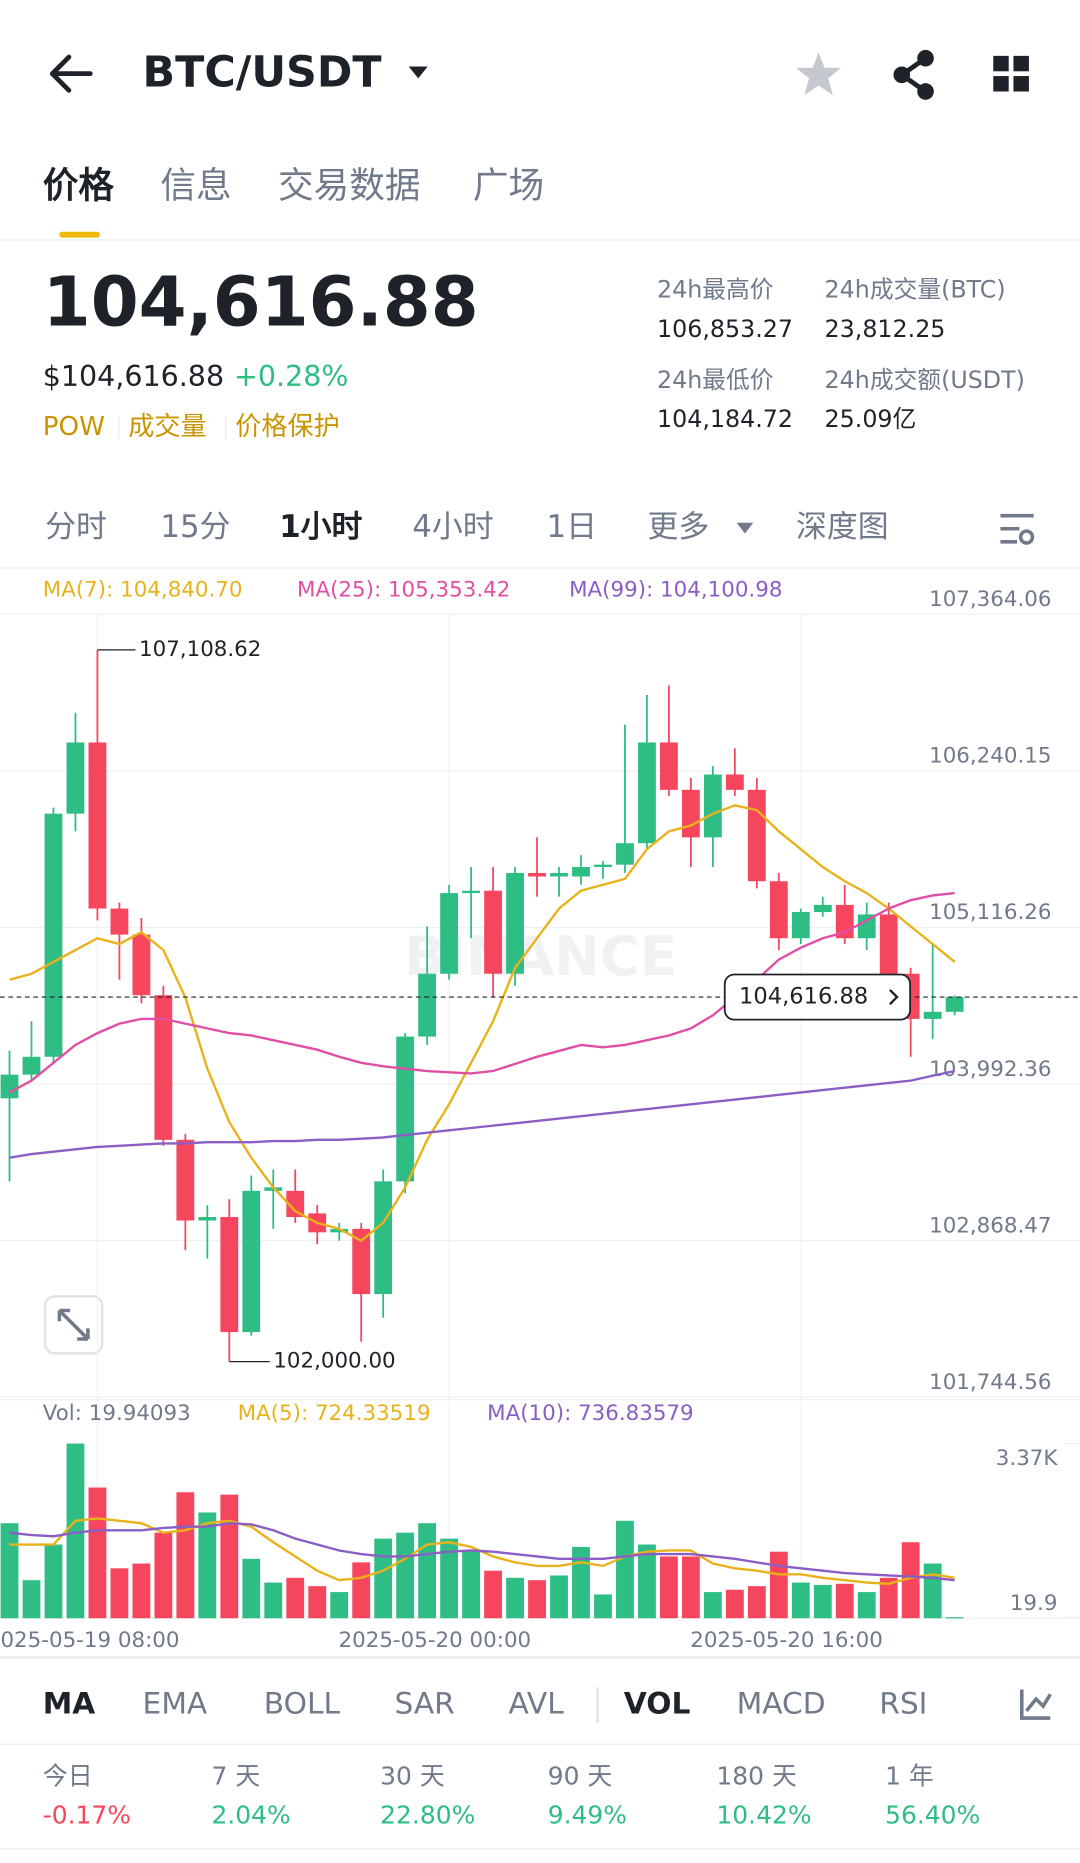 This screenshot has height=1863, width=1080. I want to click on tag: 价格保护, so click(287, 427).